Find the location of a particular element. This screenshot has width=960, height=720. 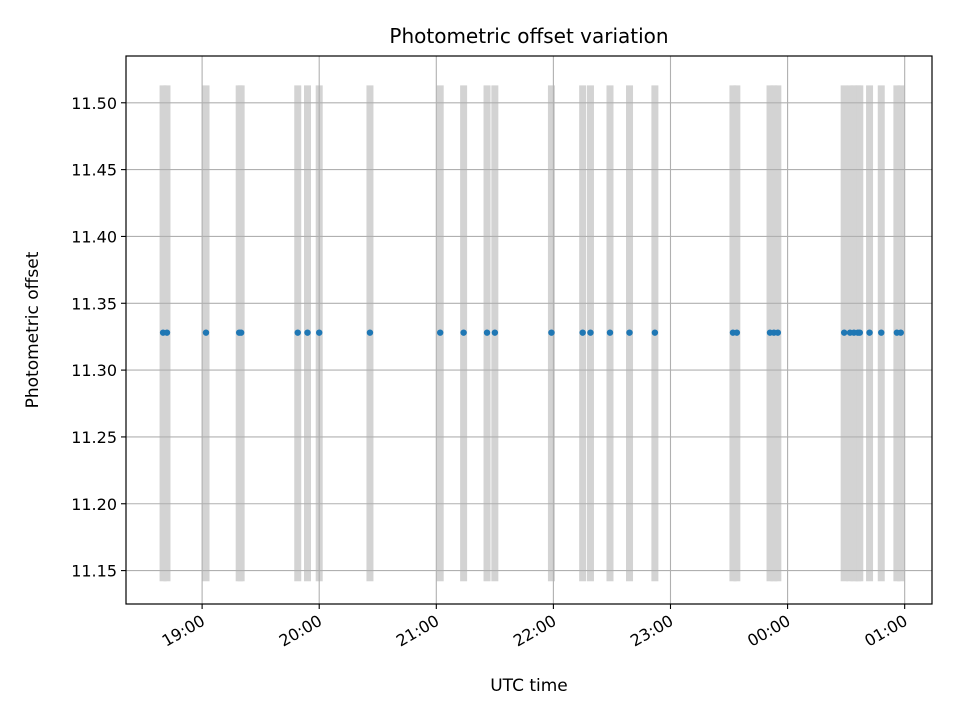

y-tick-label: 11.30 is located at coordinates (94, 370).